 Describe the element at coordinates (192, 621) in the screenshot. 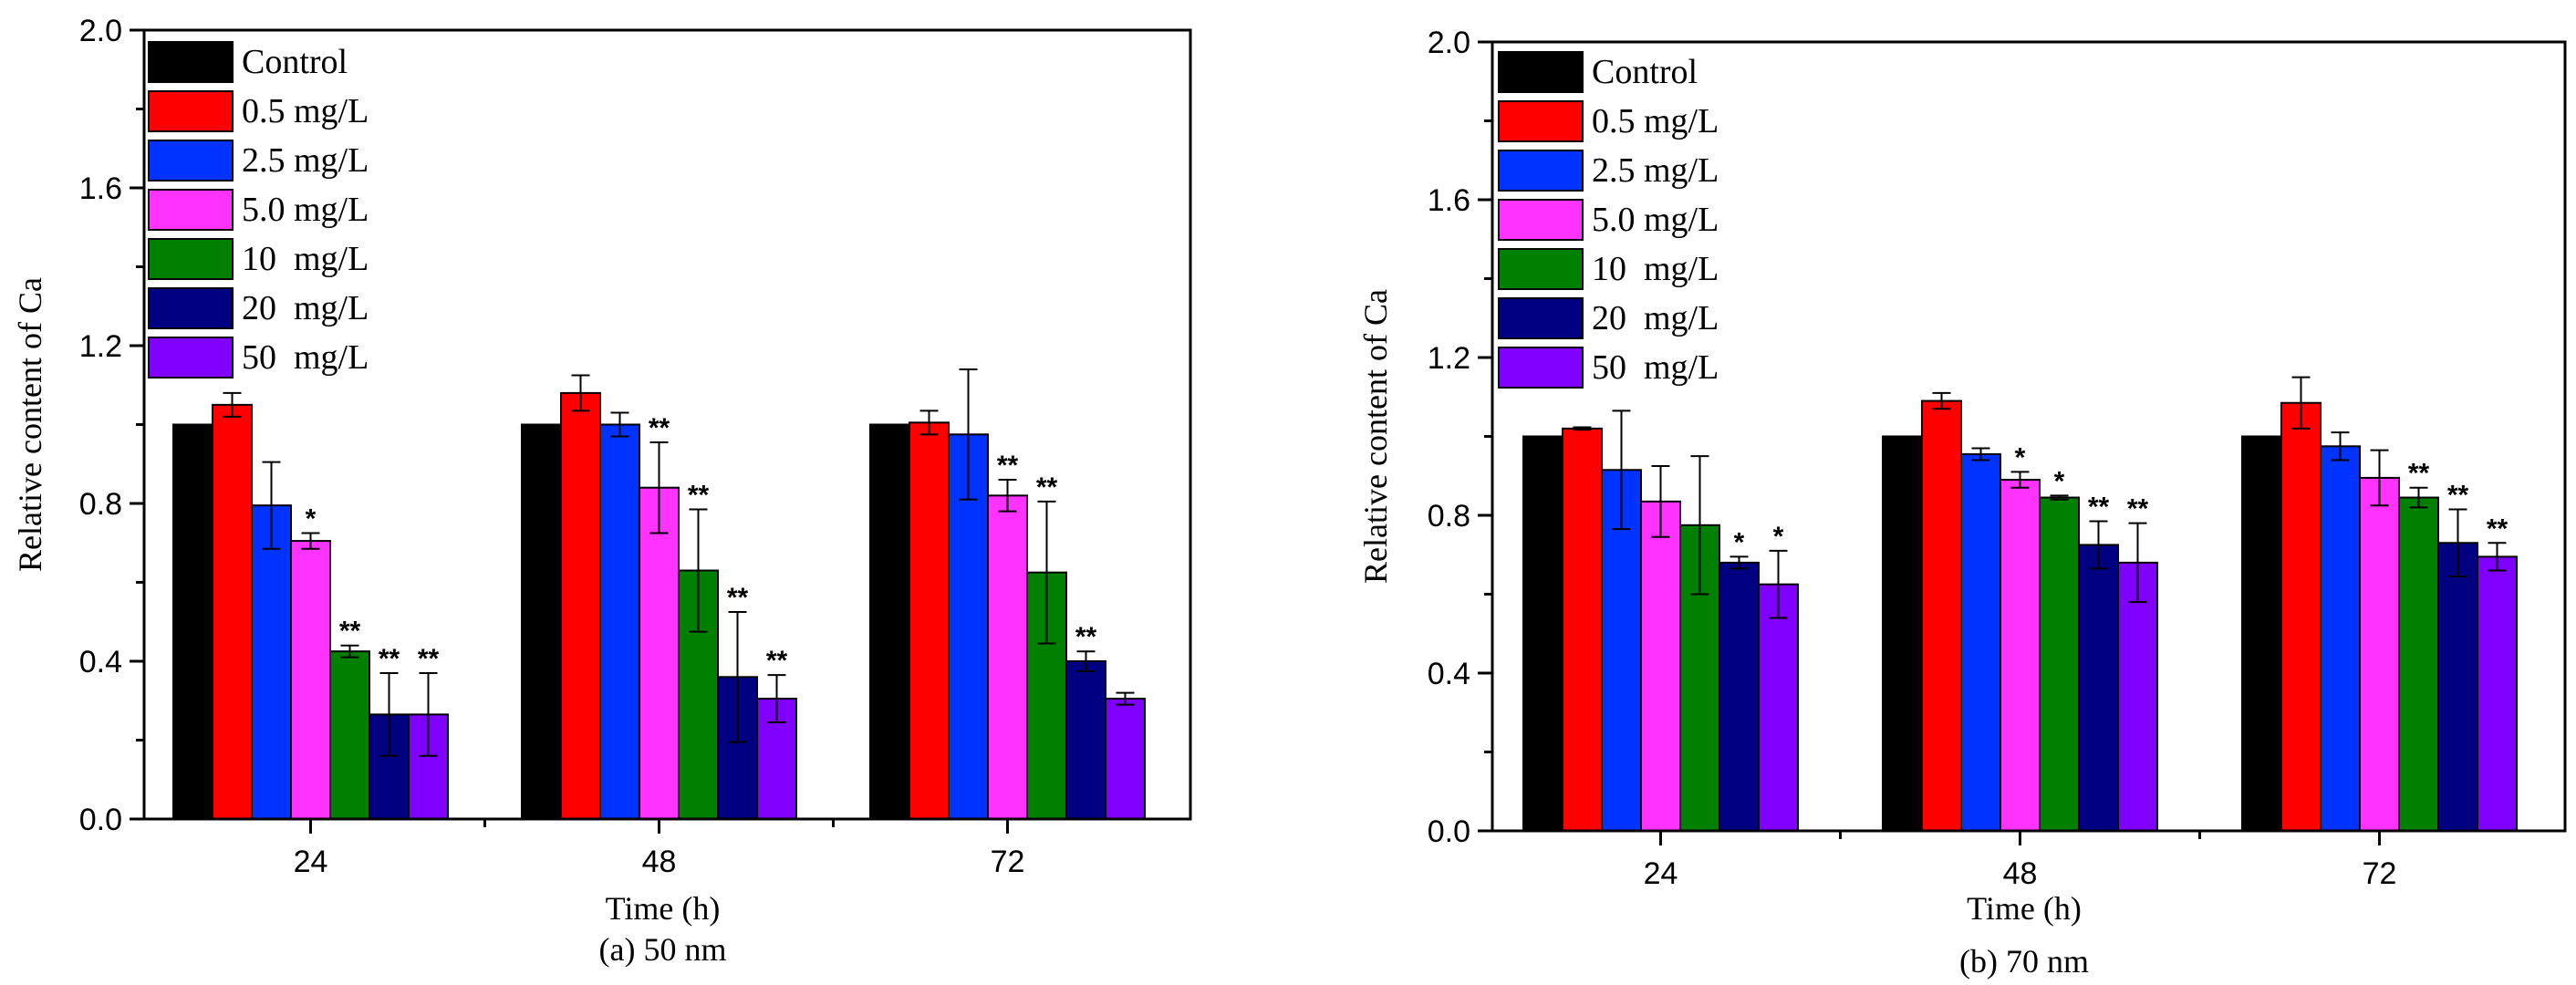

I see `bar-control-24h` at that location.